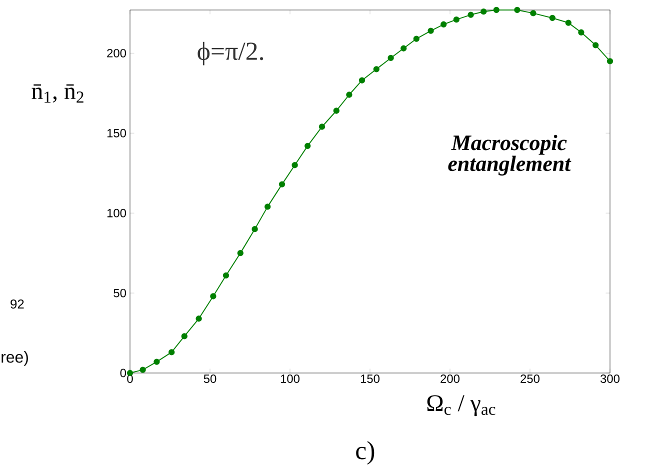  I want to click on x-tick-label: 150, so click(370, 378).